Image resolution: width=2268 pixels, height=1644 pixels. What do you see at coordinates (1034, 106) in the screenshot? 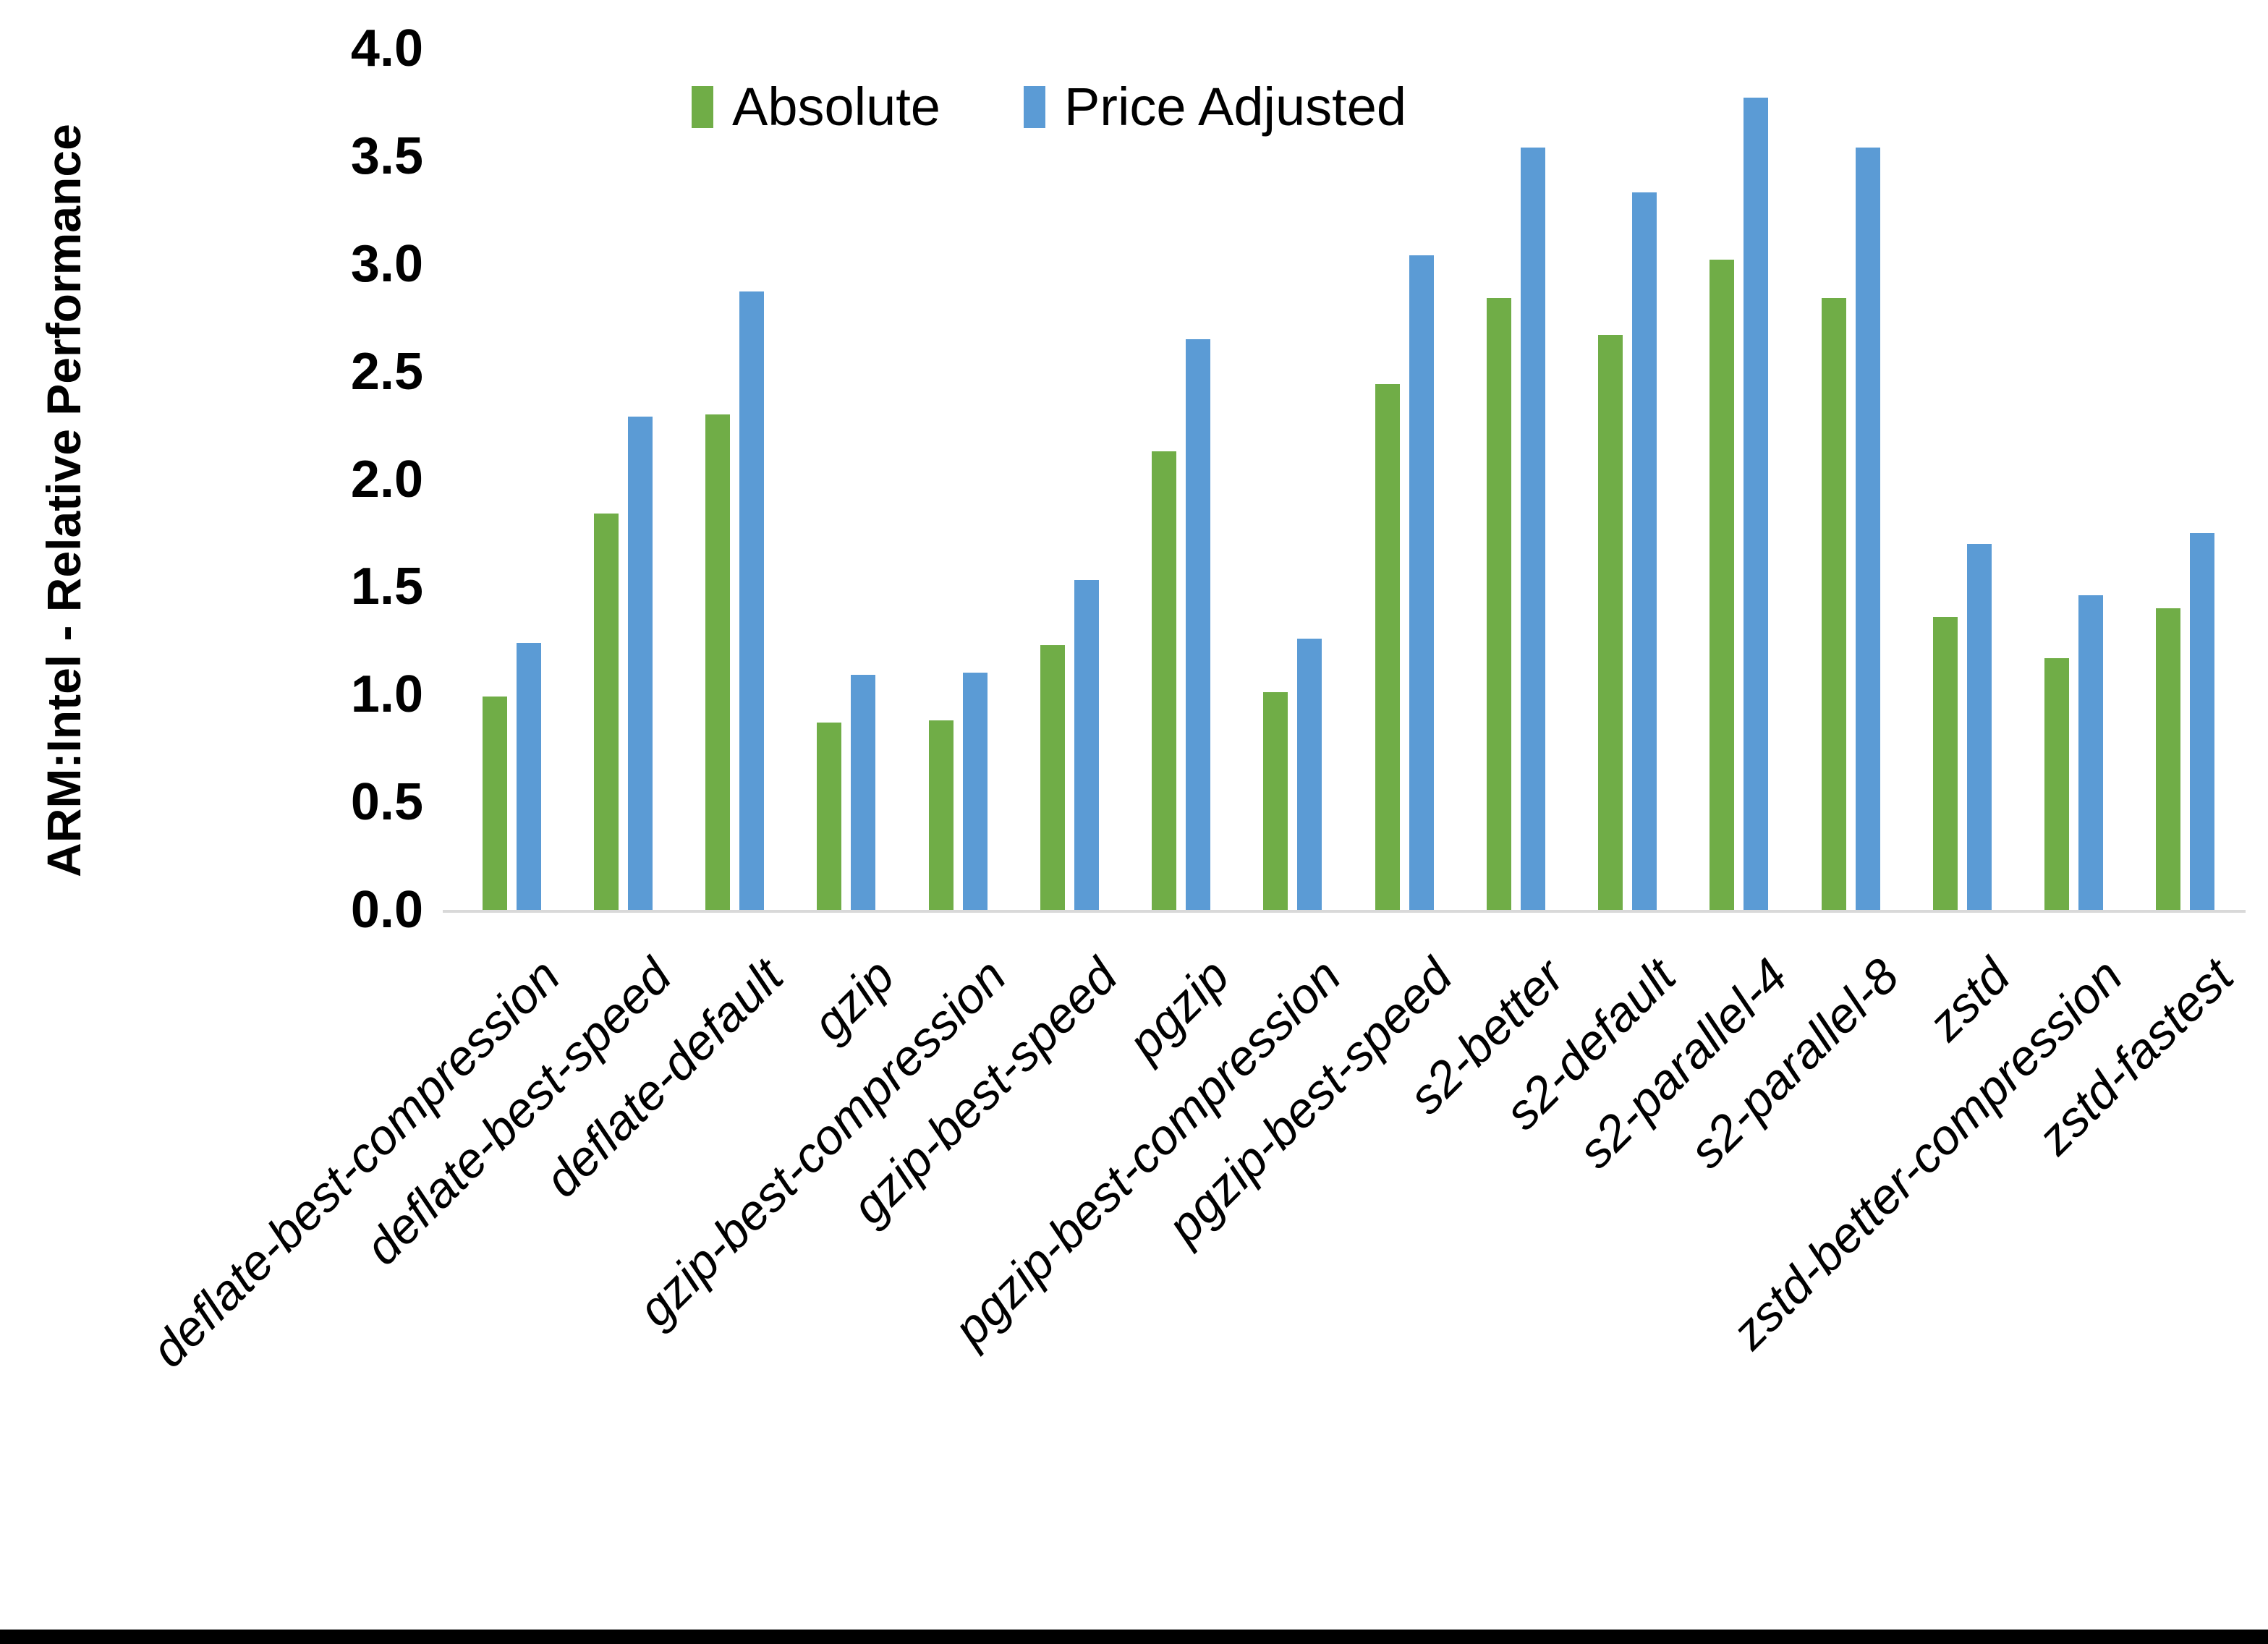
I see `legend-swatch-price-adjusted` at bounding box center [1034, 106].